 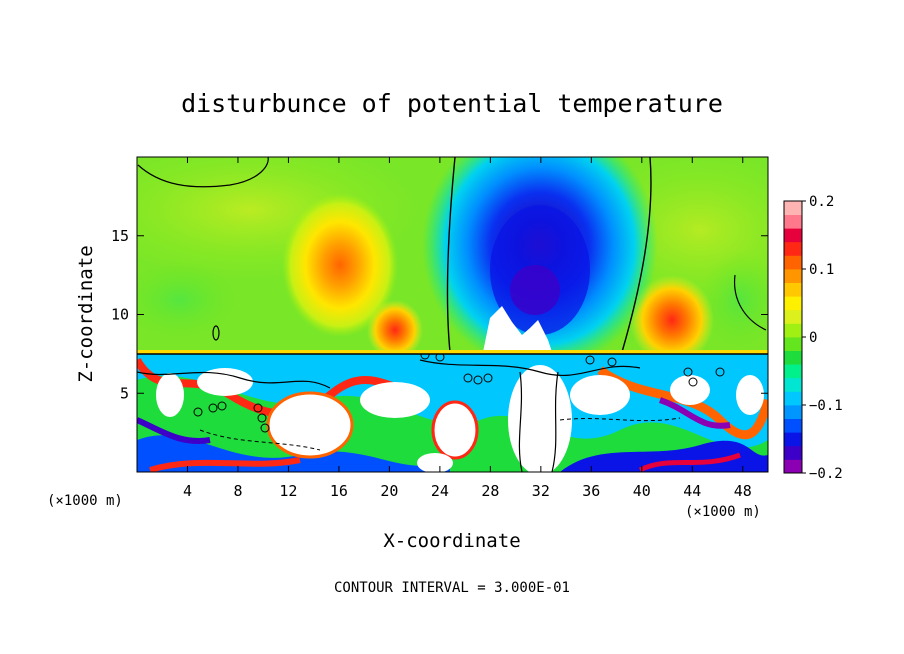 I want to click on x-tick-label: 48, so click(x=743, y=491).